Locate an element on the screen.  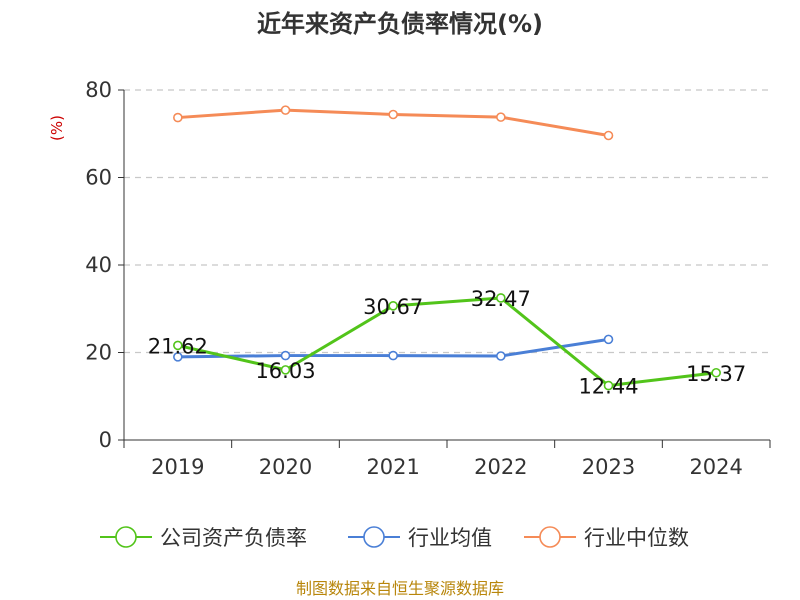
y-axis-unit: (%) is located at coordinates (57, 128).